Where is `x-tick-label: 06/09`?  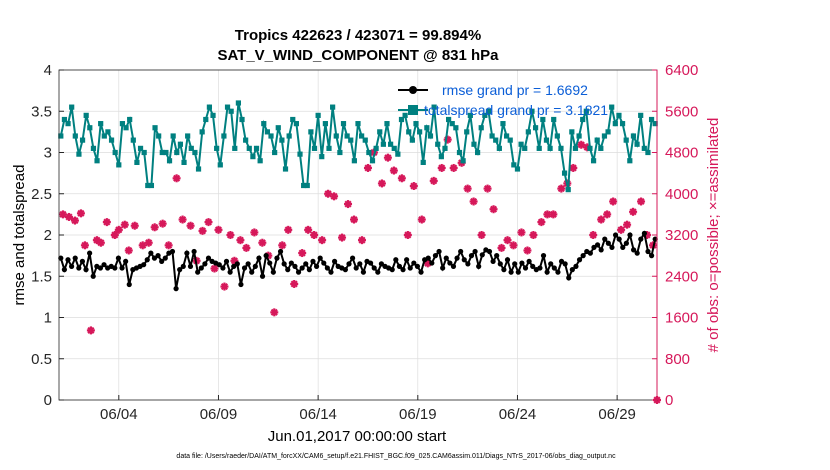
x-tick-label: 06/09 is located at coordinates (219, 414).